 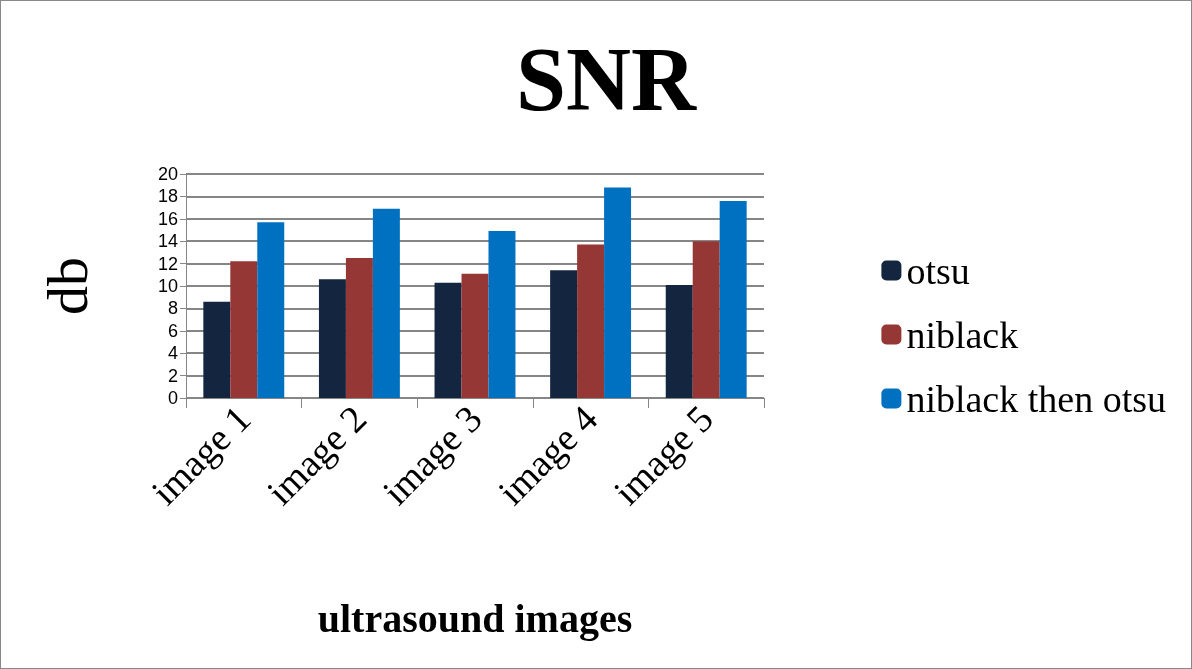 What do you see at coordinates (67, 286) in the screenshot?
I see `y-axis-title: db` at bounding box center [67, 286].